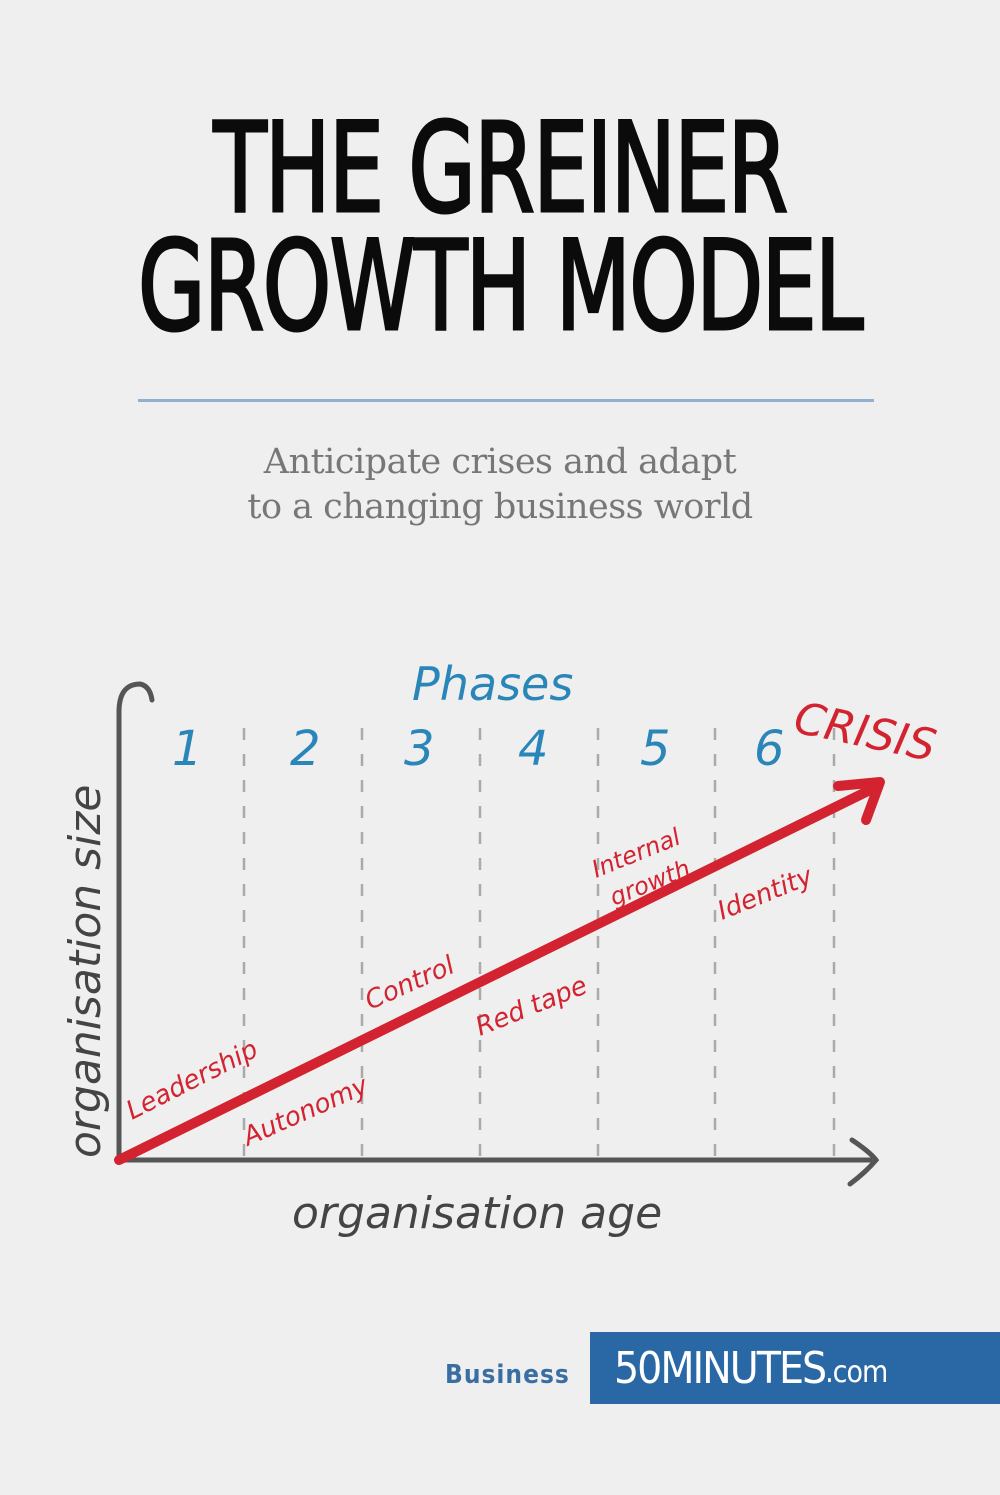  I want to click on growth-arrow-icon, so click(859, 801).